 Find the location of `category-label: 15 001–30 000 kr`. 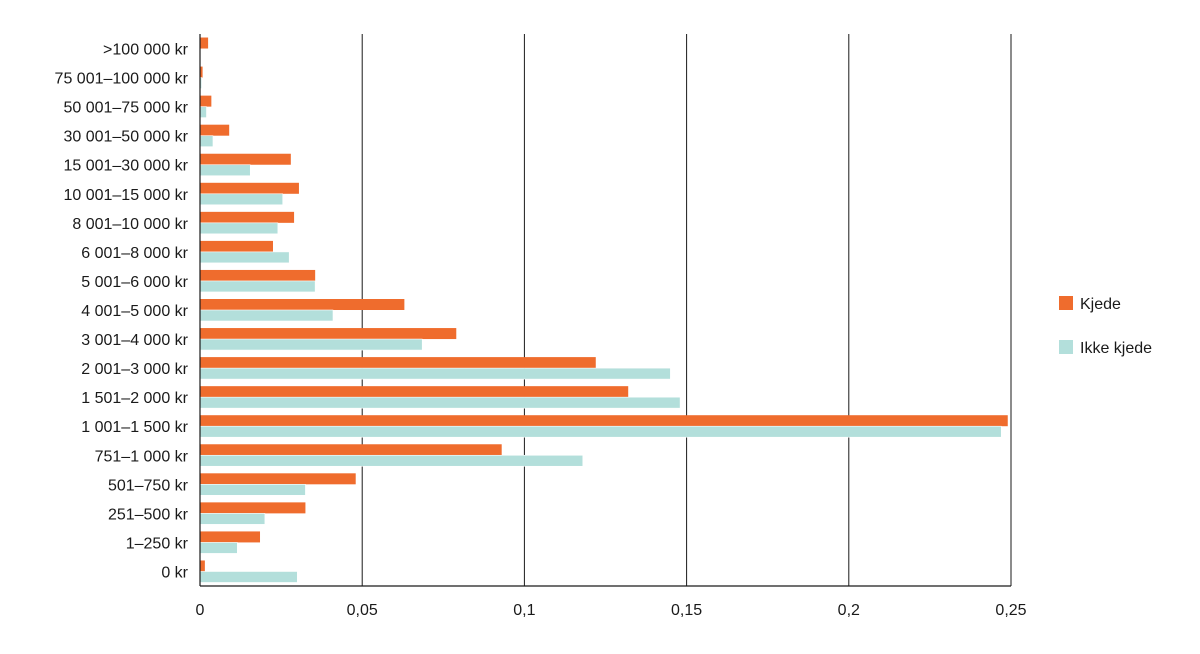

category-label: 15 001–30 000 kr is located at coordinates (125, 166).